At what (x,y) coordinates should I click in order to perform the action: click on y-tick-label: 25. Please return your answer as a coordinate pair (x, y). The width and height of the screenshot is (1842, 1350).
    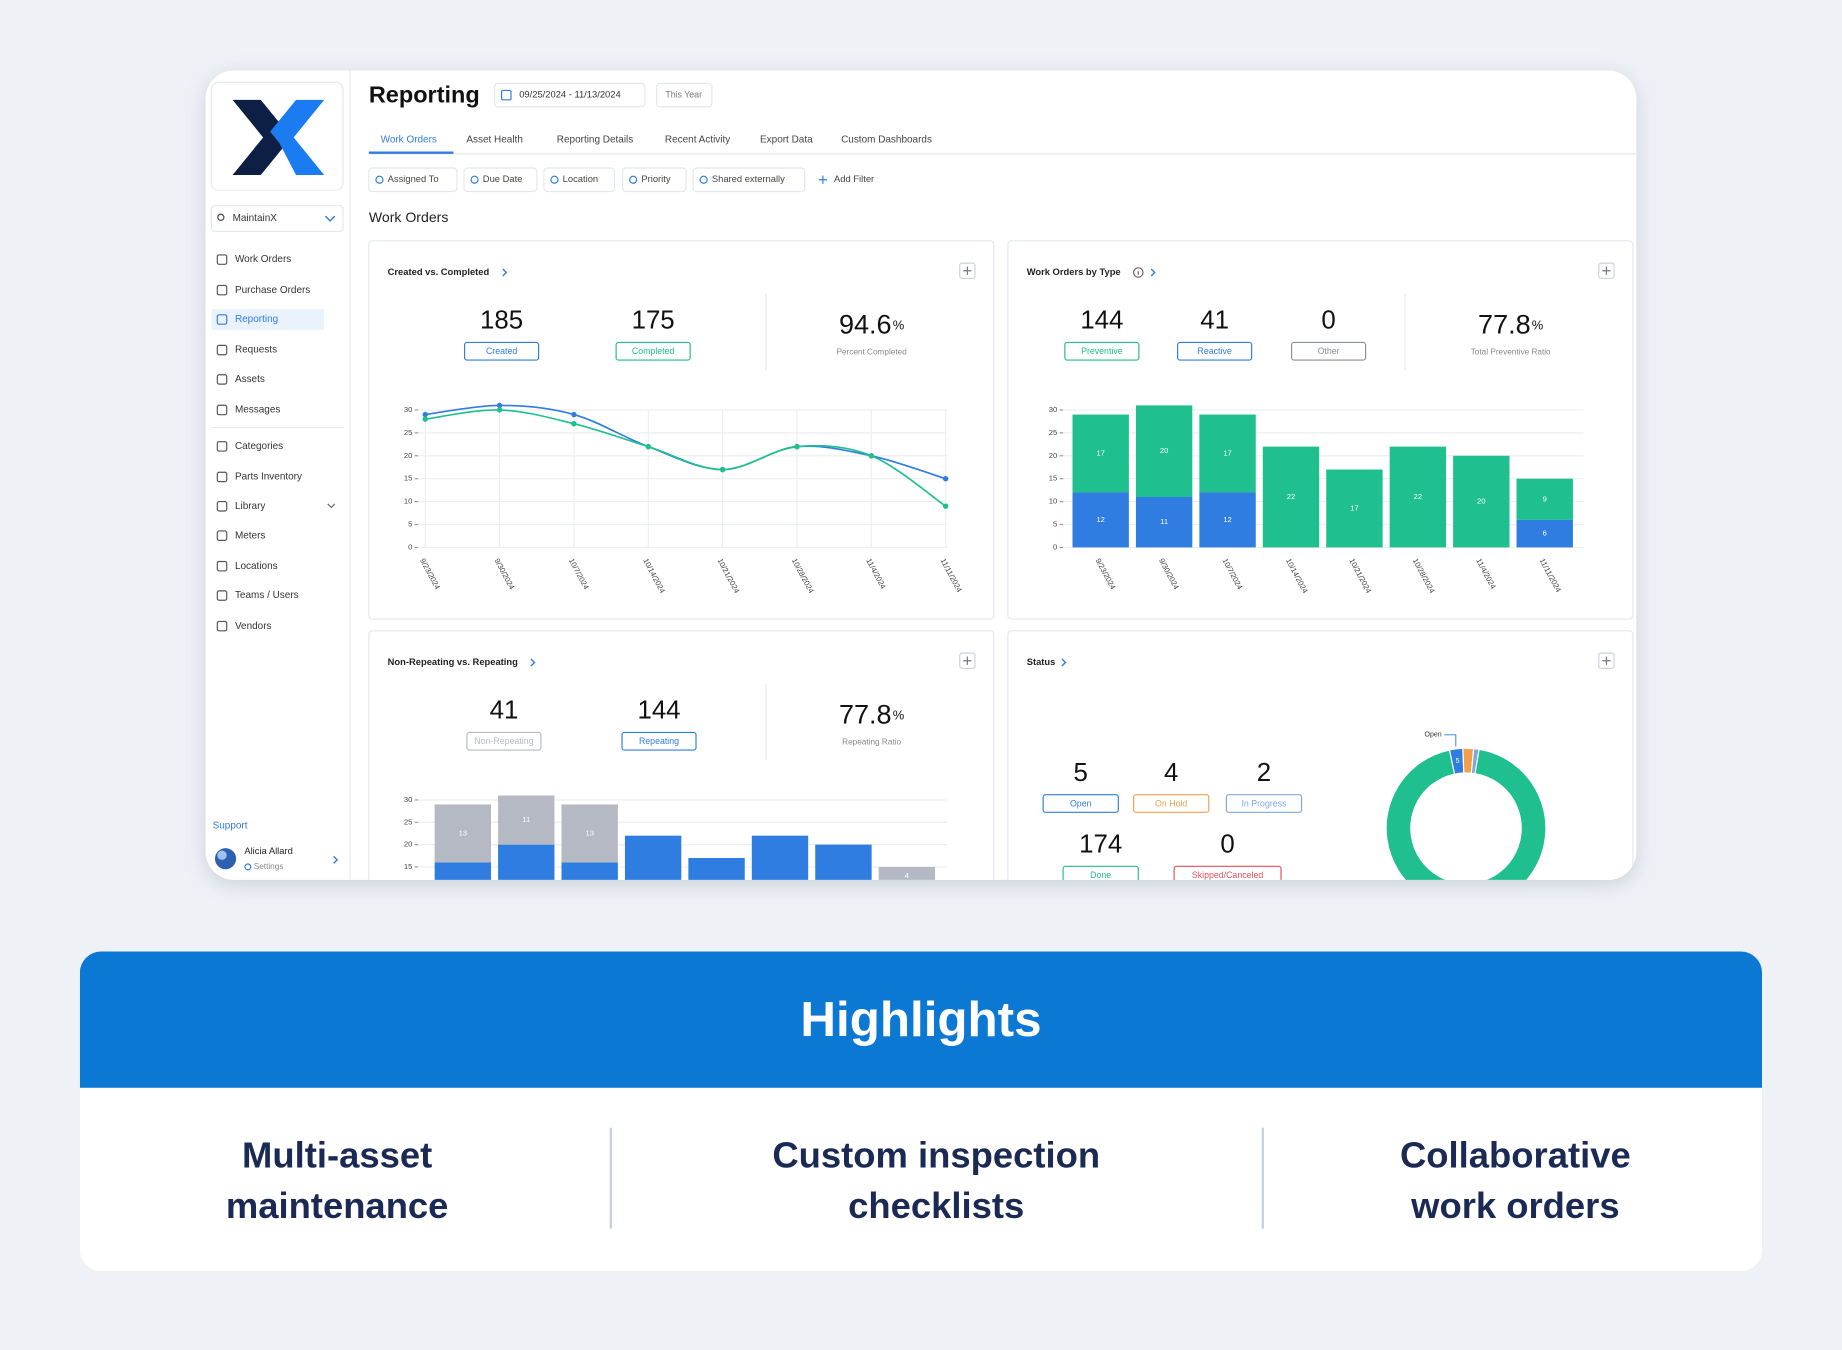
    Looking at the image, I should click on (408, 432).